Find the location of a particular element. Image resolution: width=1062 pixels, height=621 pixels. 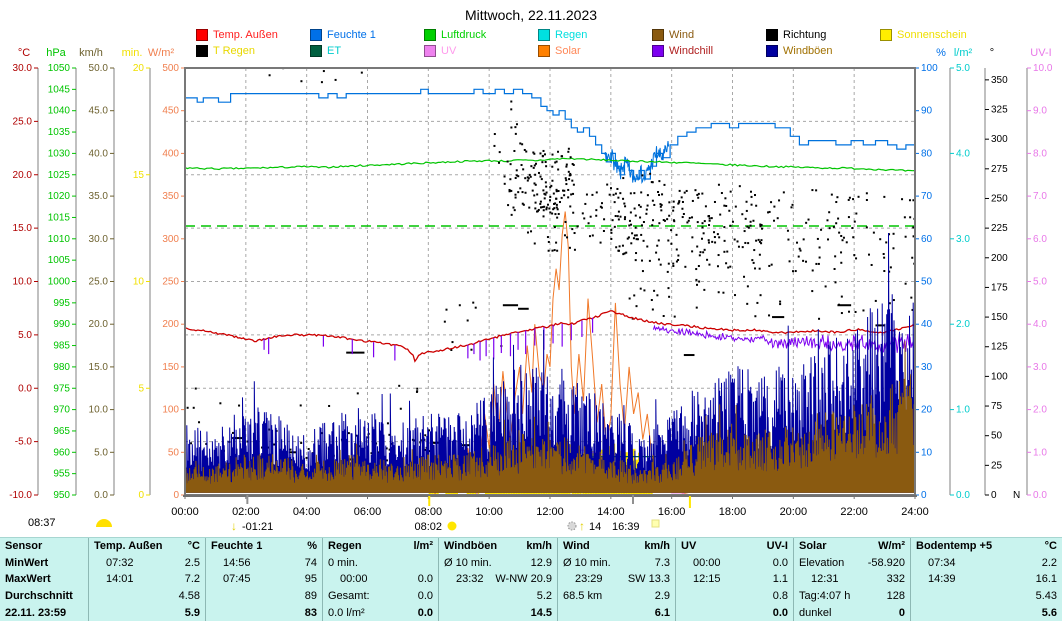

column-unit: UV-I is located at coordinates (777, 546).